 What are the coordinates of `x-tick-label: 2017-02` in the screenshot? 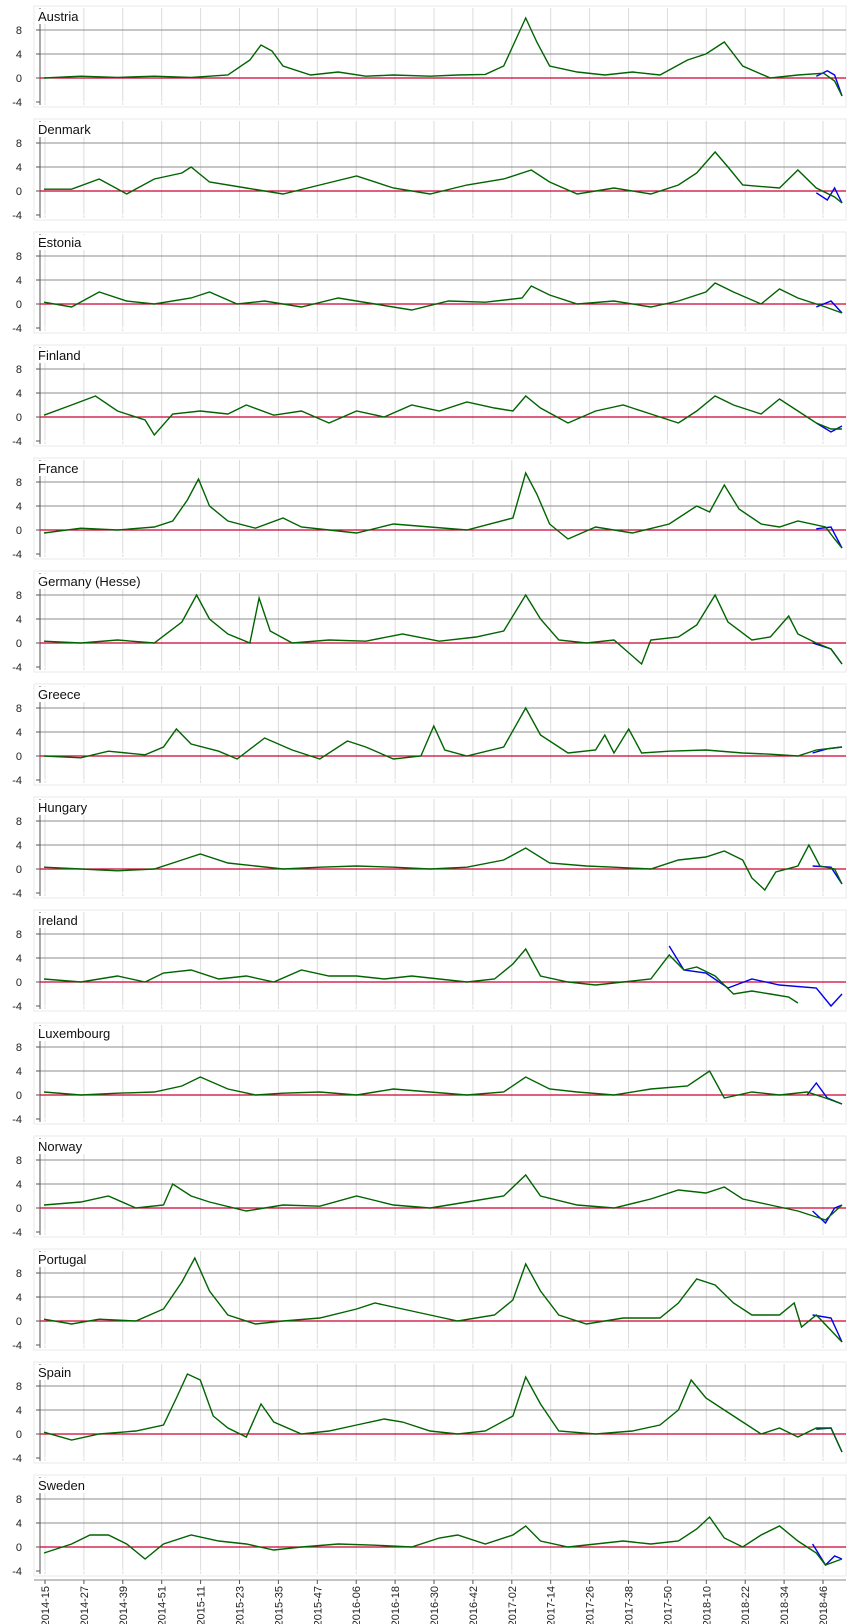 It's located at (513, 1605).